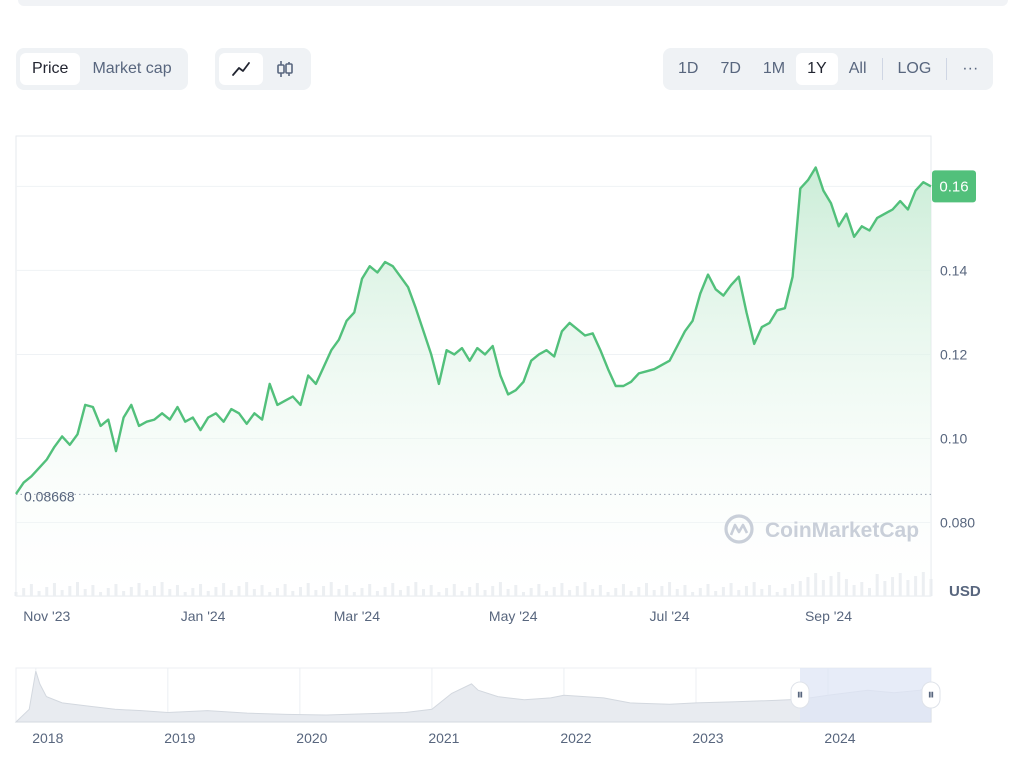  I want to click on price-tab: Price, so click(50, 69).